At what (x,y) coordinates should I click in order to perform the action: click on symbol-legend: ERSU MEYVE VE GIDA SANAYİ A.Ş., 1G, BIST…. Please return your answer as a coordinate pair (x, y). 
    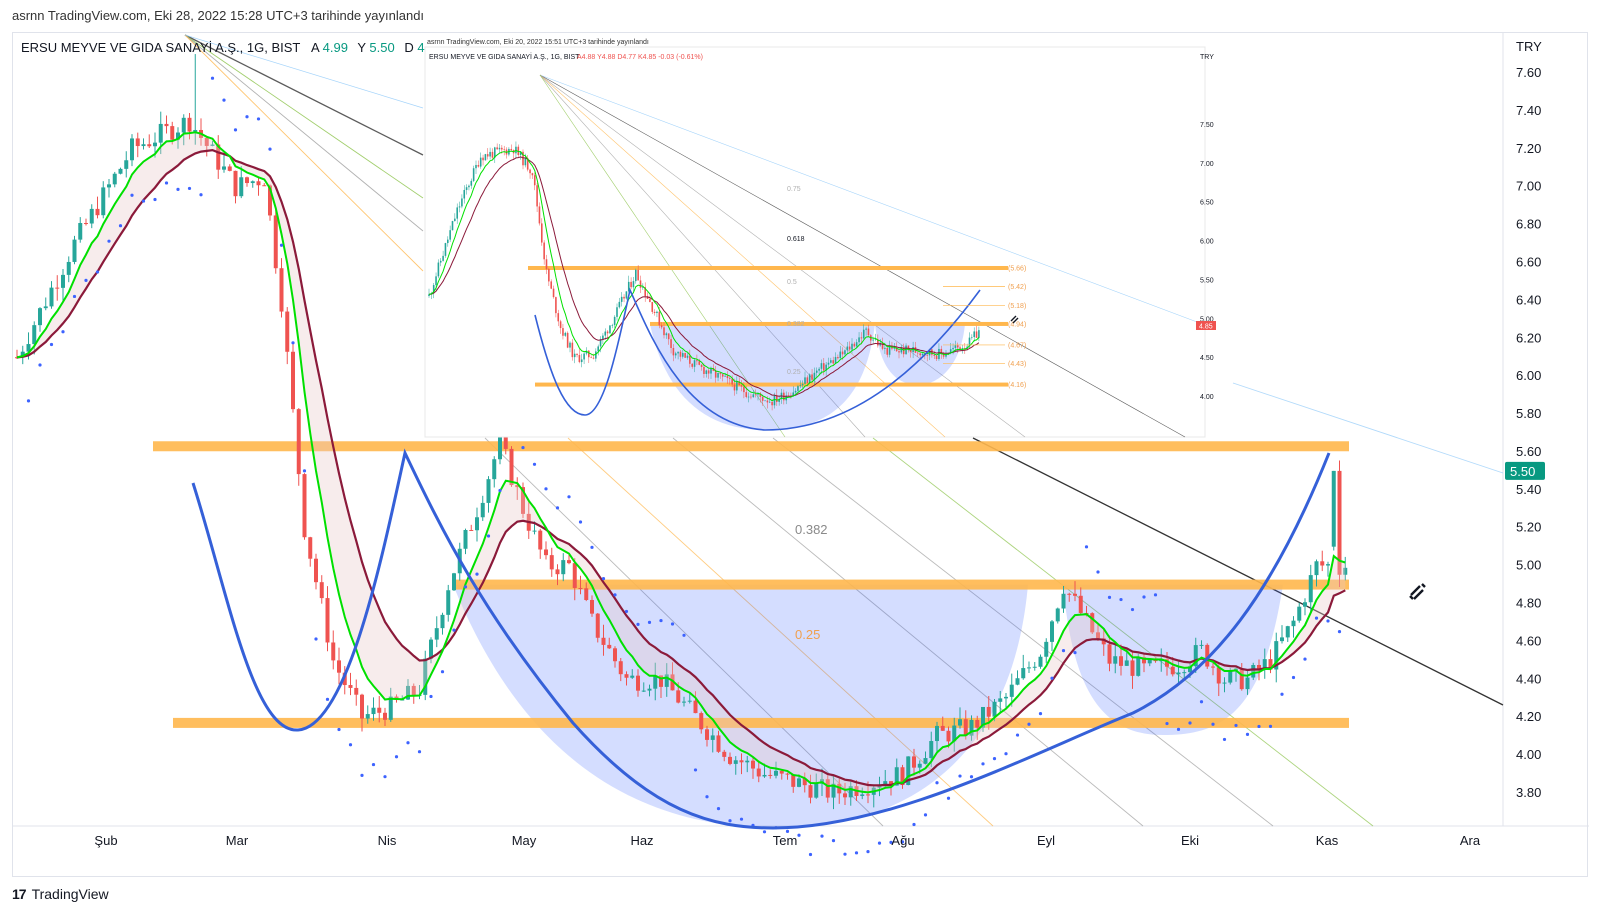
    Looking at the image, I should click on (232, 47).